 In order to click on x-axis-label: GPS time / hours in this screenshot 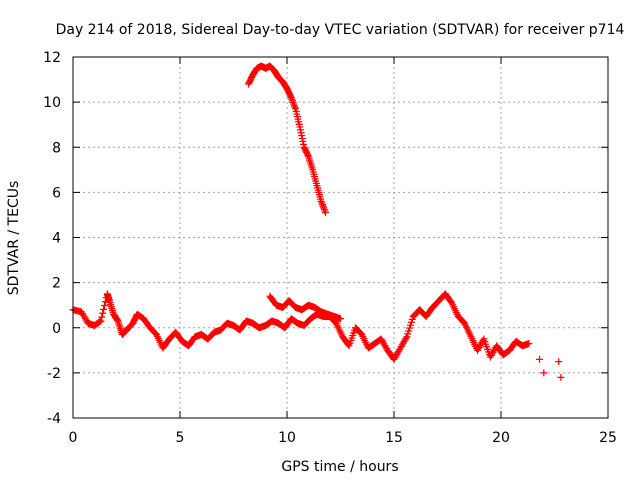, I will do `click(339, 467)`.